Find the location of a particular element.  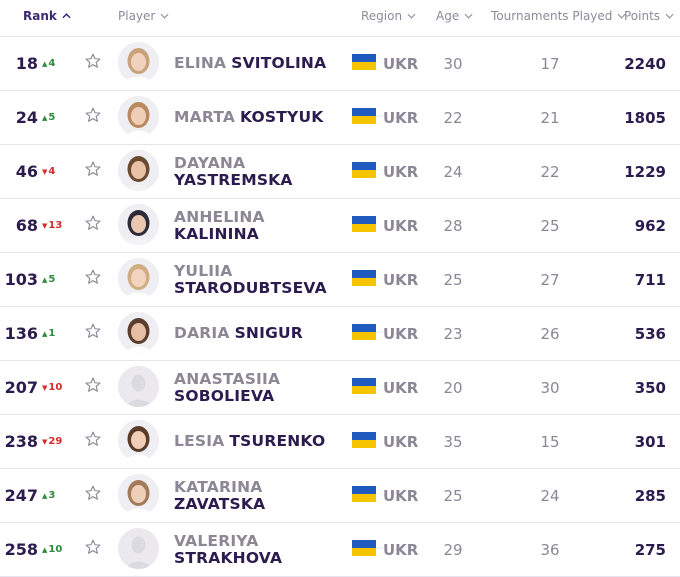

sort-region-header: Region is located at coordinates (388, 16).